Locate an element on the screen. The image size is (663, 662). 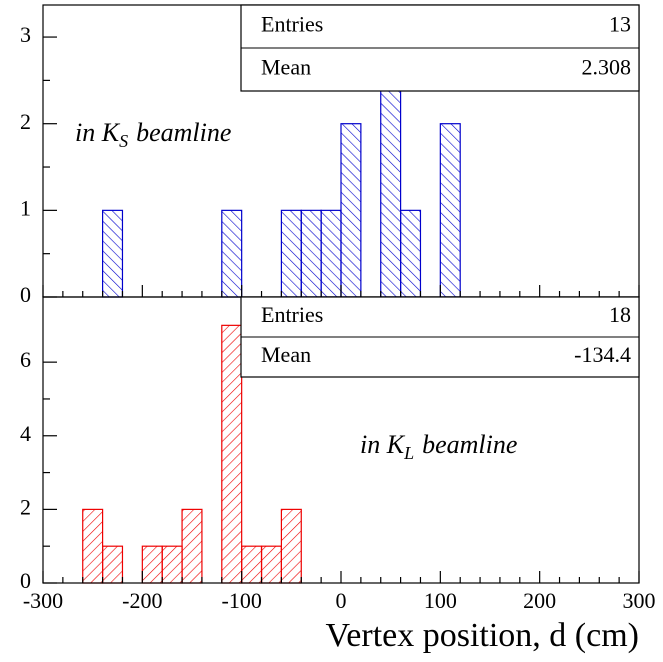
x-tick-label: 0 is located at coordinates (341, 600).